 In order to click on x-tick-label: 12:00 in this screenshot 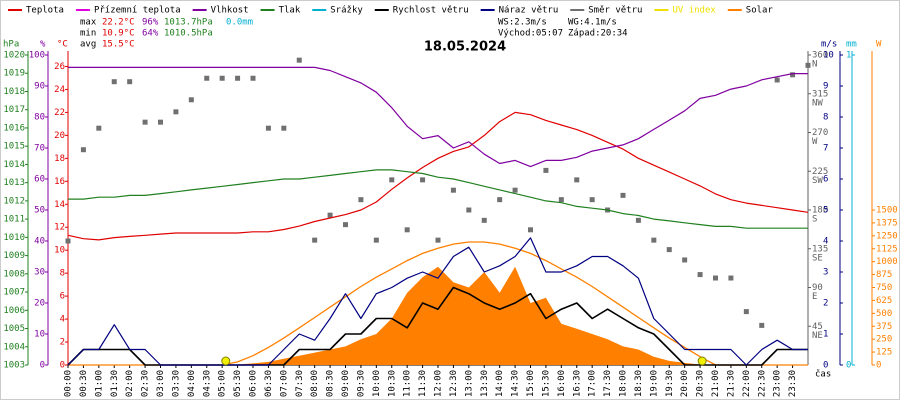, I will do `click(439, 383)`.